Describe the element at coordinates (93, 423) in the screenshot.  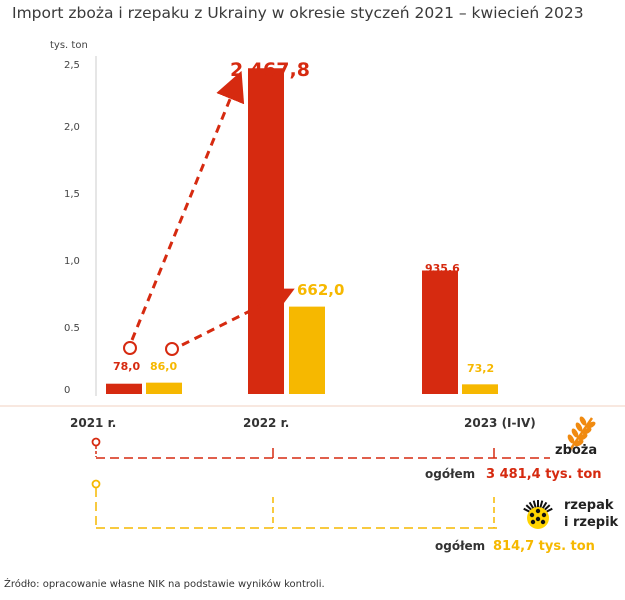
I see `x-axis-label: 2021 r.` at that location.